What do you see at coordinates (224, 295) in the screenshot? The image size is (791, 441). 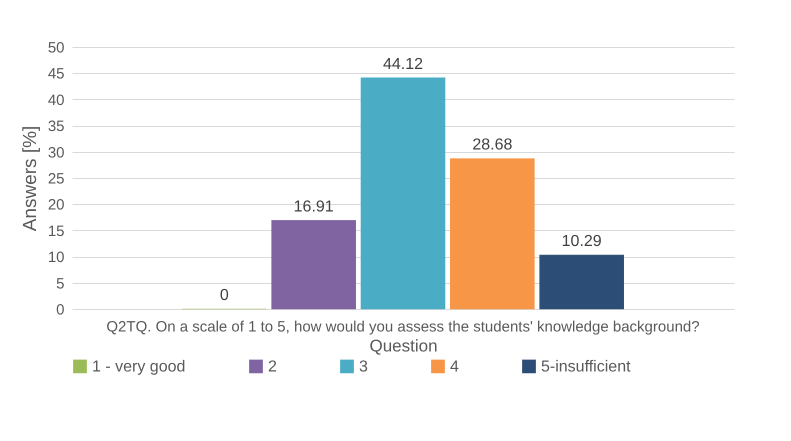 I see `data-label: 0` at bounding box center [224, 295].